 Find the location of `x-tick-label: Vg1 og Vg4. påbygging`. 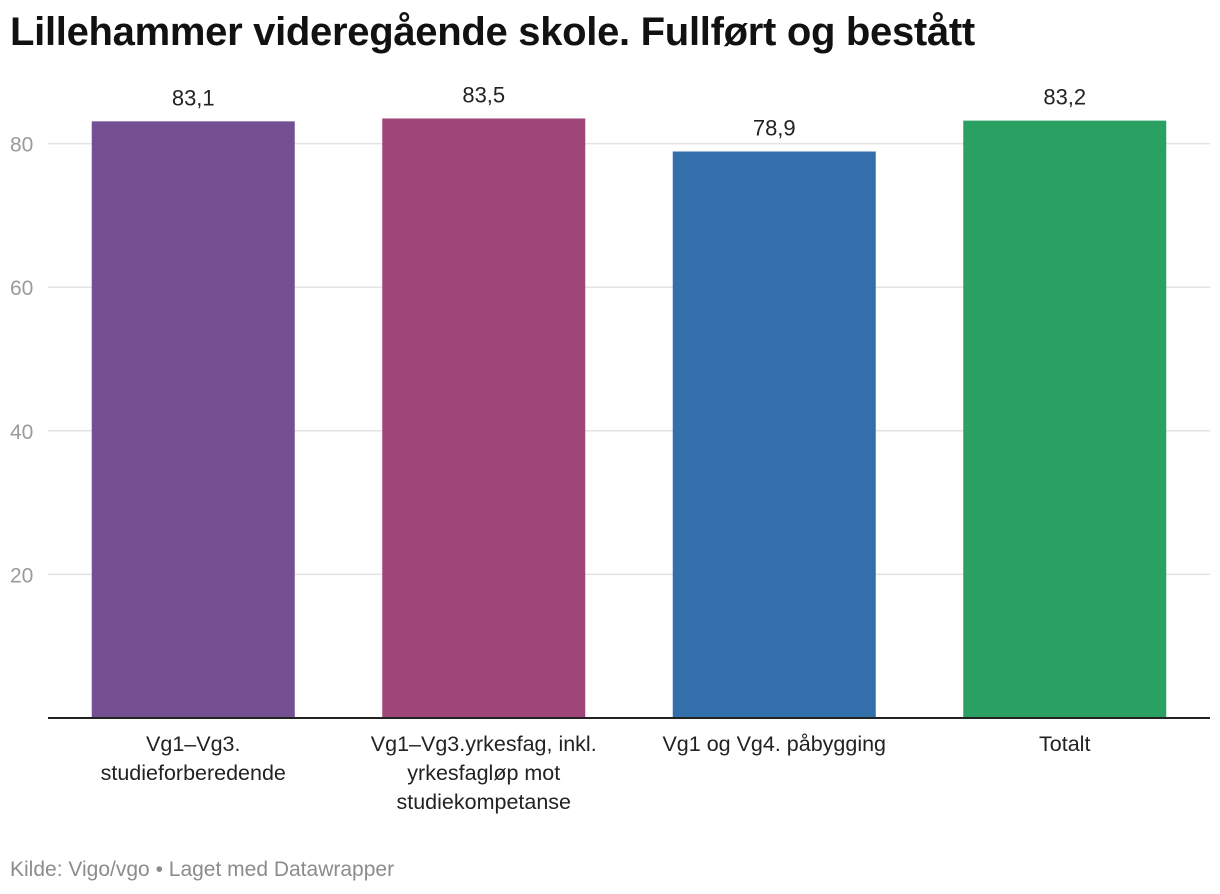

x-tick-label: Vg1 og Vg4. påbygging is located at coordinates (774, 744).